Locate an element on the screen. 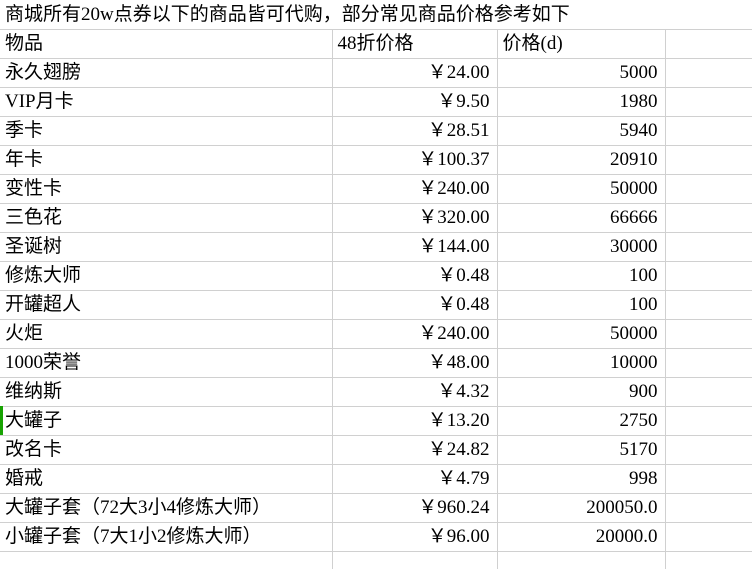 This screenshot has width=752, height=569. cell-item: VIP月卡 is located at coordinates (166, 102).